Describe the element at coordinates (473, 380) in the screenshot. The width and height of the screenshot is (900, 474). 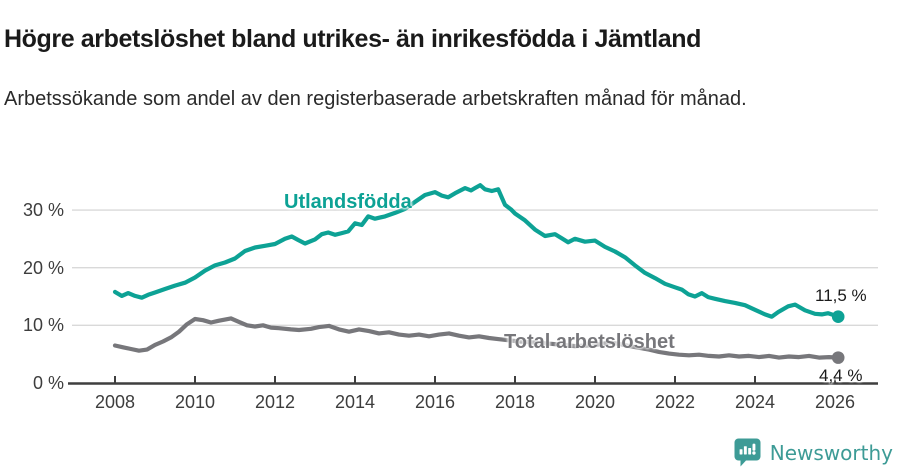
I see `x-axis` at that location.